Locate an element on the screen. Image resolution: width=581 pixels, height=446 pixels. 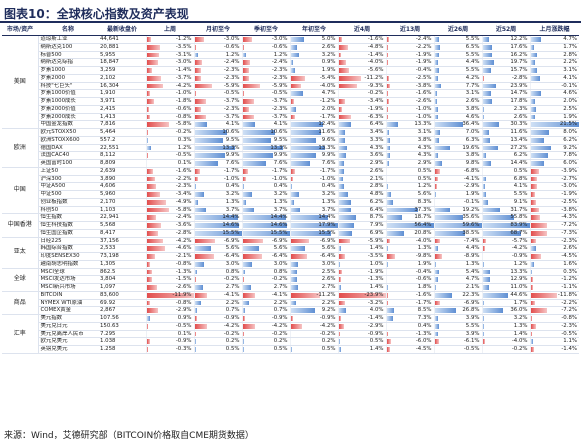
return-cell: 1.7% is located at coordinates (505, 303).